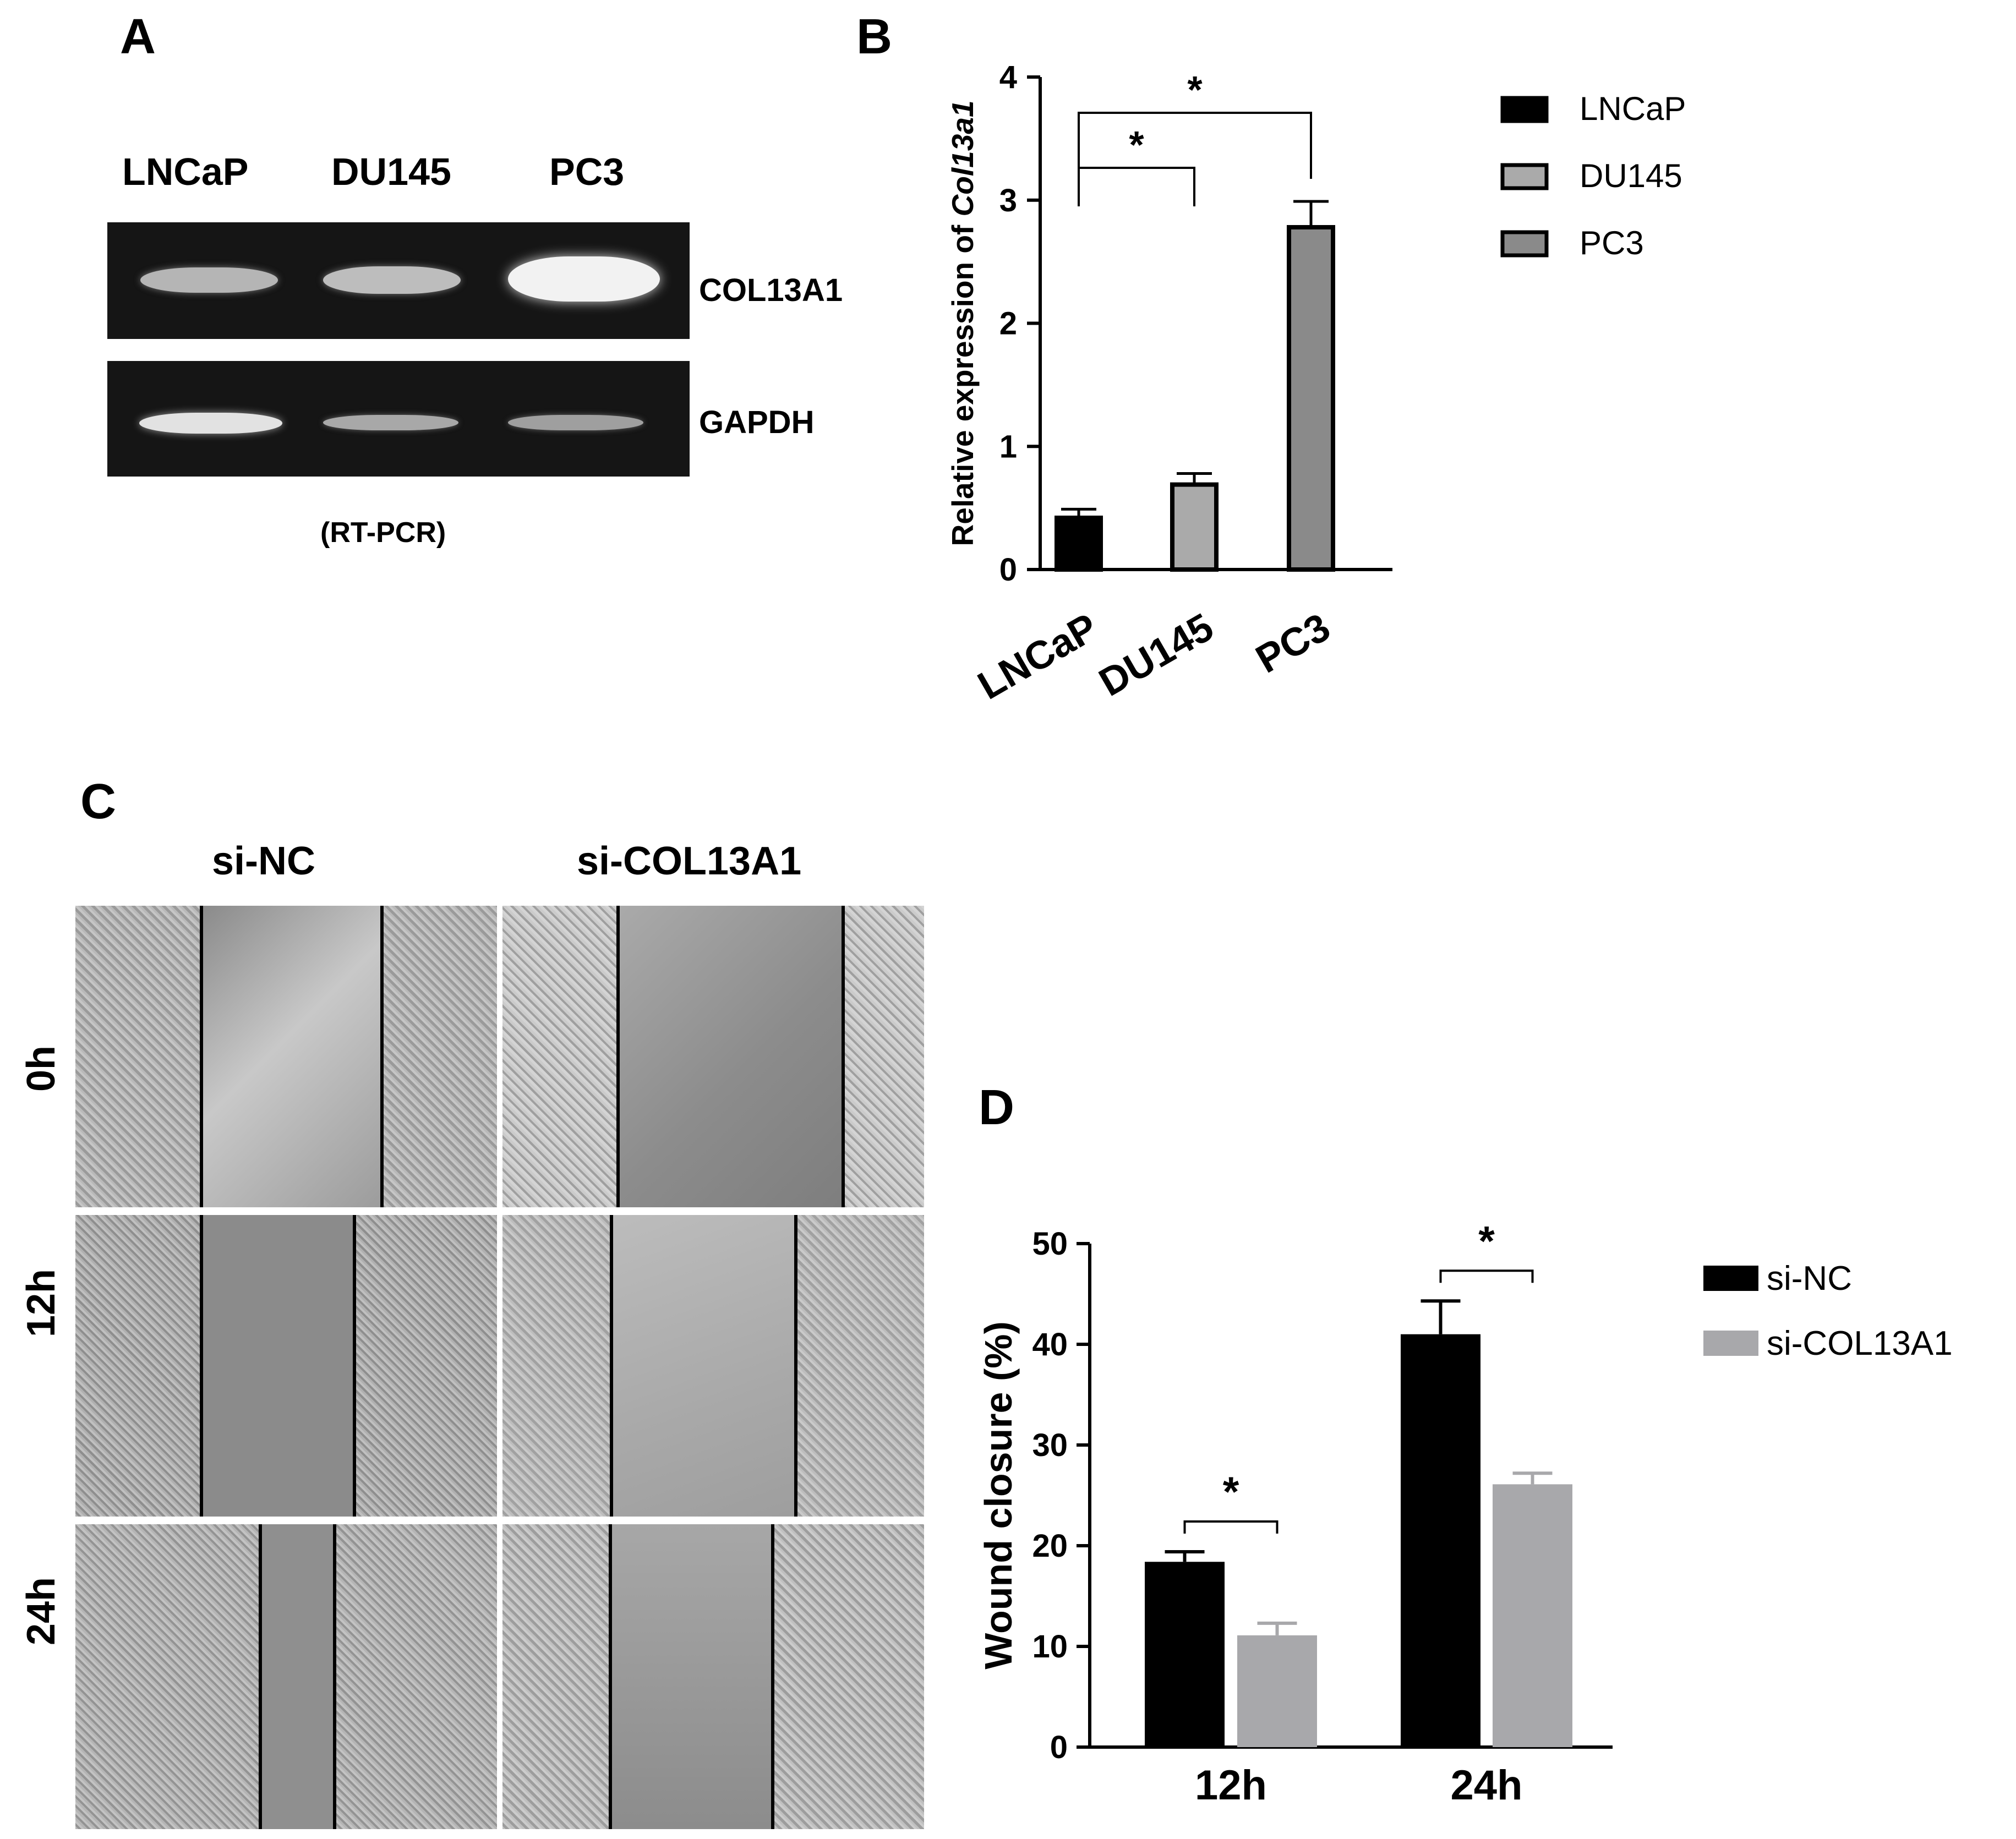 This screenshot has height=1839, width=2016. I want to click on legend-label-pc3: PC3, so click(1612, 243).